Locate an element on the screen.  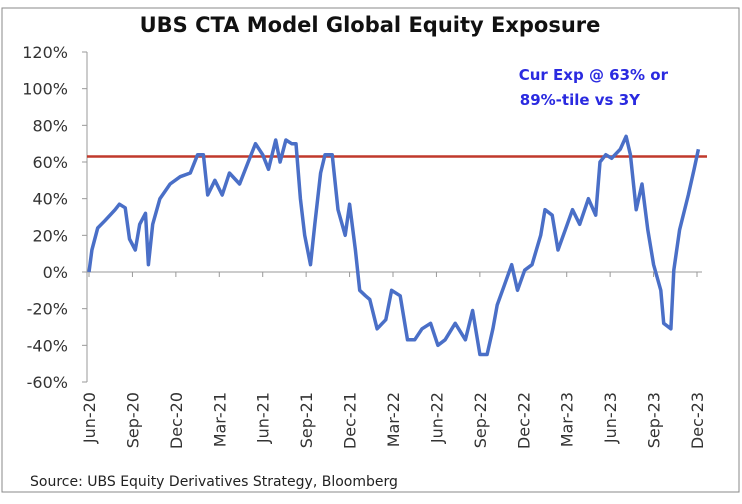
annotation-line-1: Cur Exp @ 63% or is located at coordinates (594, 75).